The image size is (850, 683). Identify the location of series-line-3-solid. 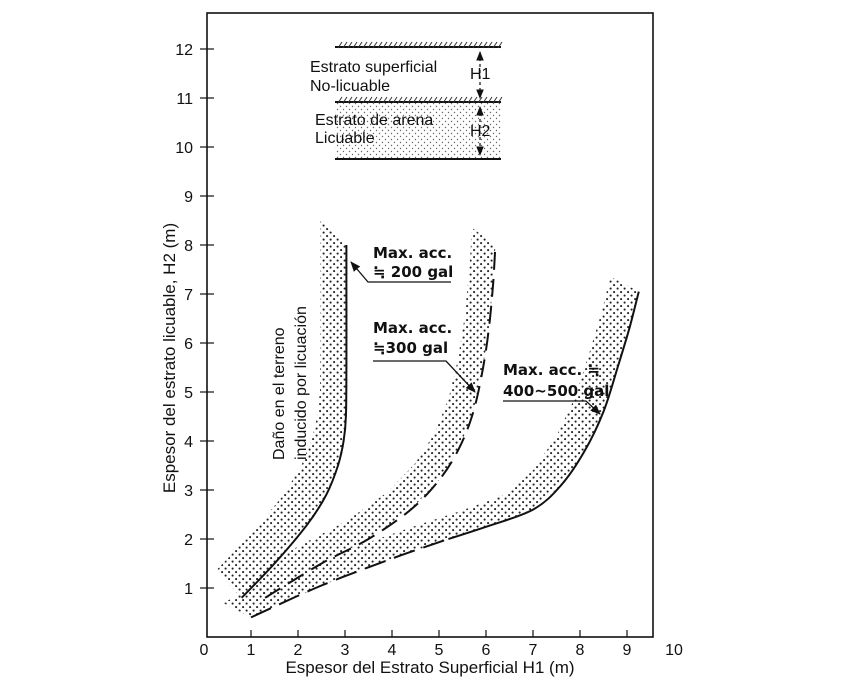
(544, 415).